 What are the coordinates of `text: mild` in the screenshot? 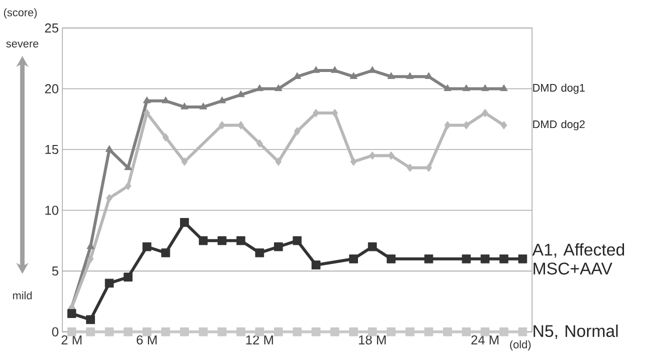 It's located at (22, 295).